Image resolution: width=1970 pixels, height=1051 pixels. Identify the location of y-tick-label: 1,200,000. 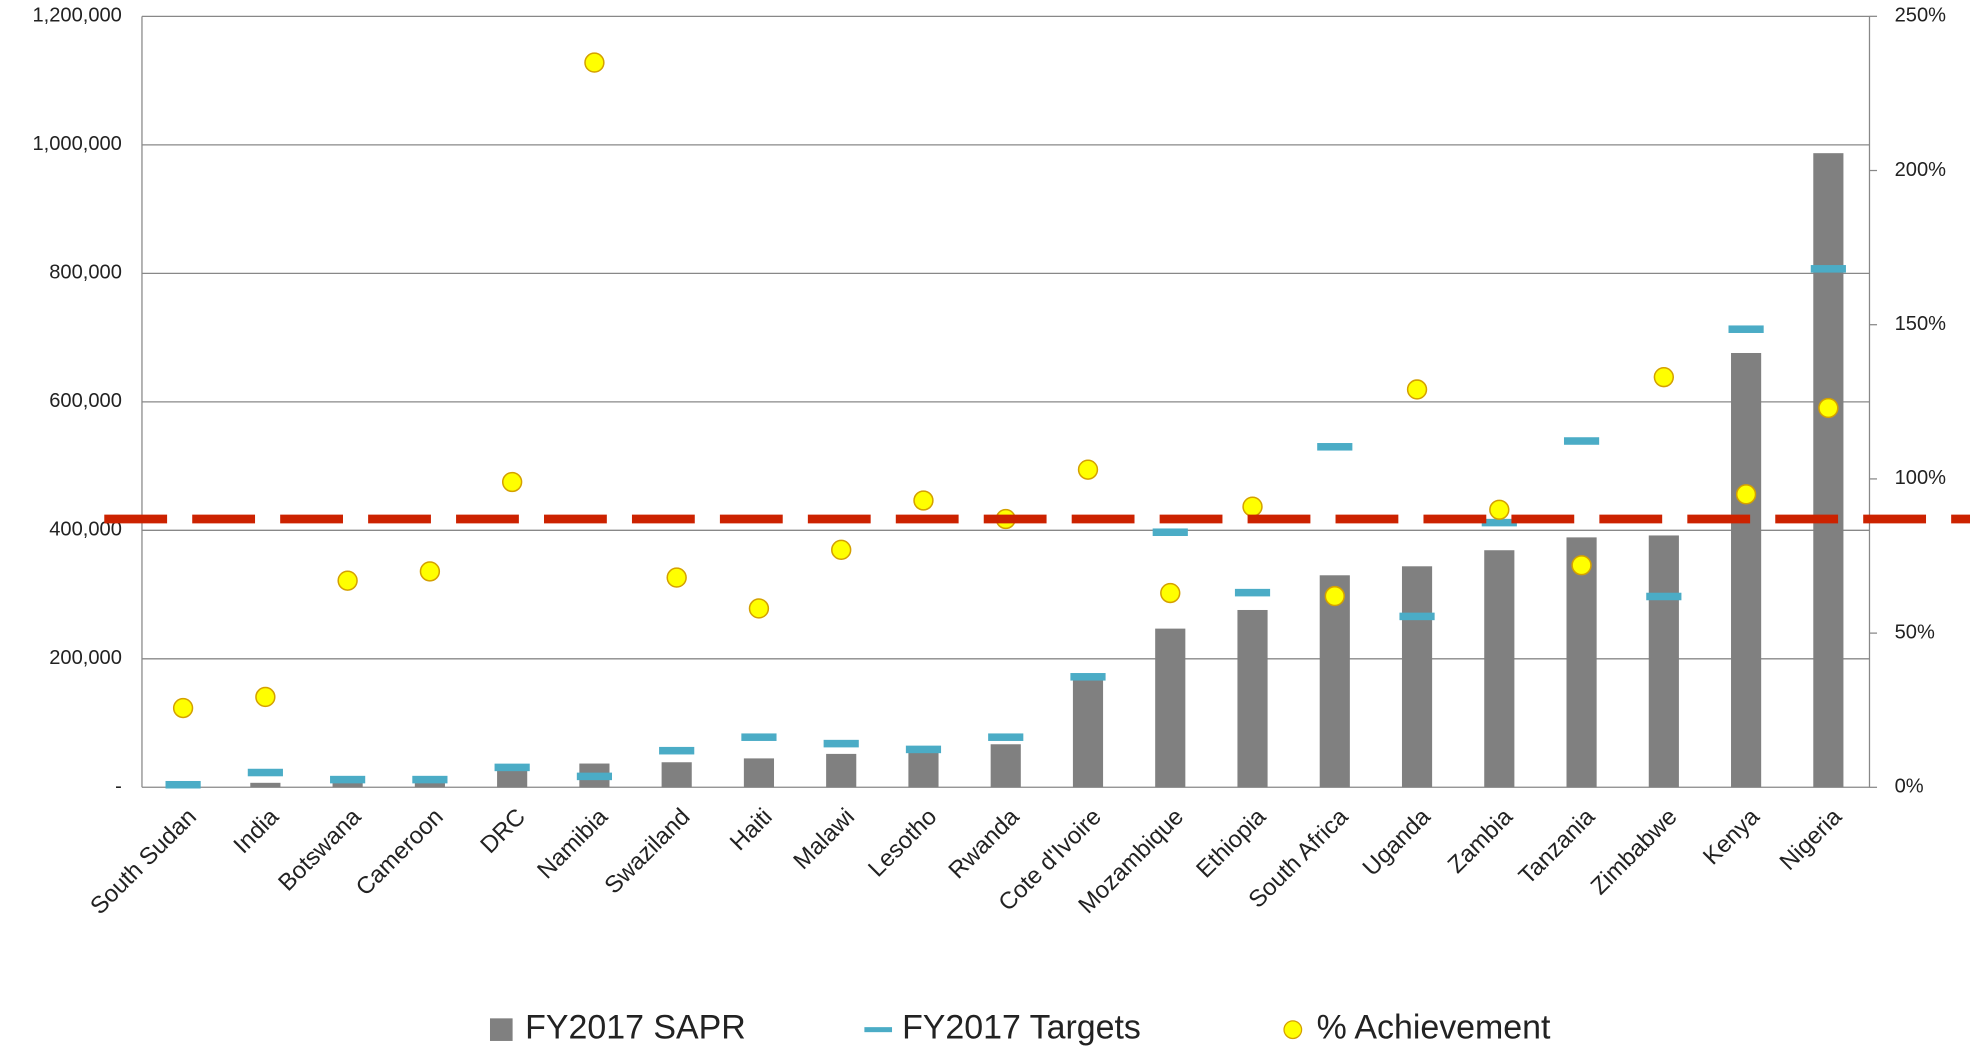
(77, 16).